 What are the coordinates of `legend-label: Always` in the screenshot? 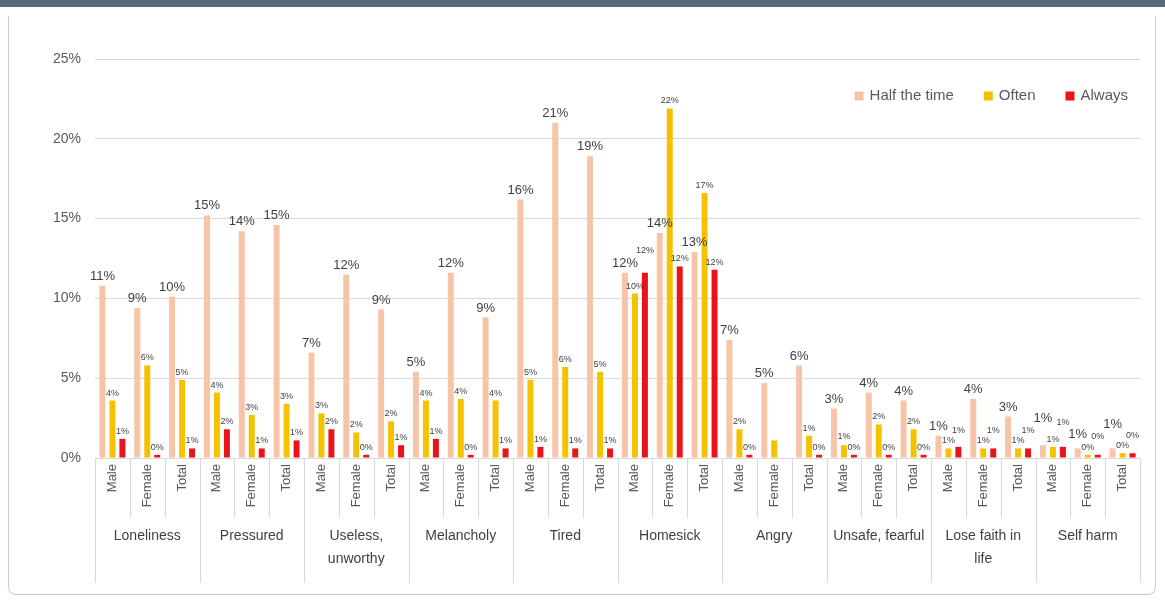 It's located at (1104, 95).